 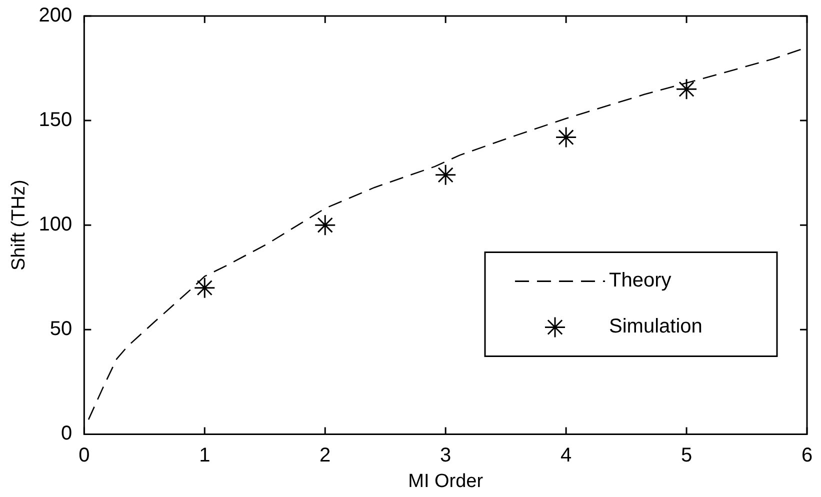 What do you see at coordinates (55, 15) in the screenshot?
I see `y-tick-label: 200` at bounding box center [55, 15].